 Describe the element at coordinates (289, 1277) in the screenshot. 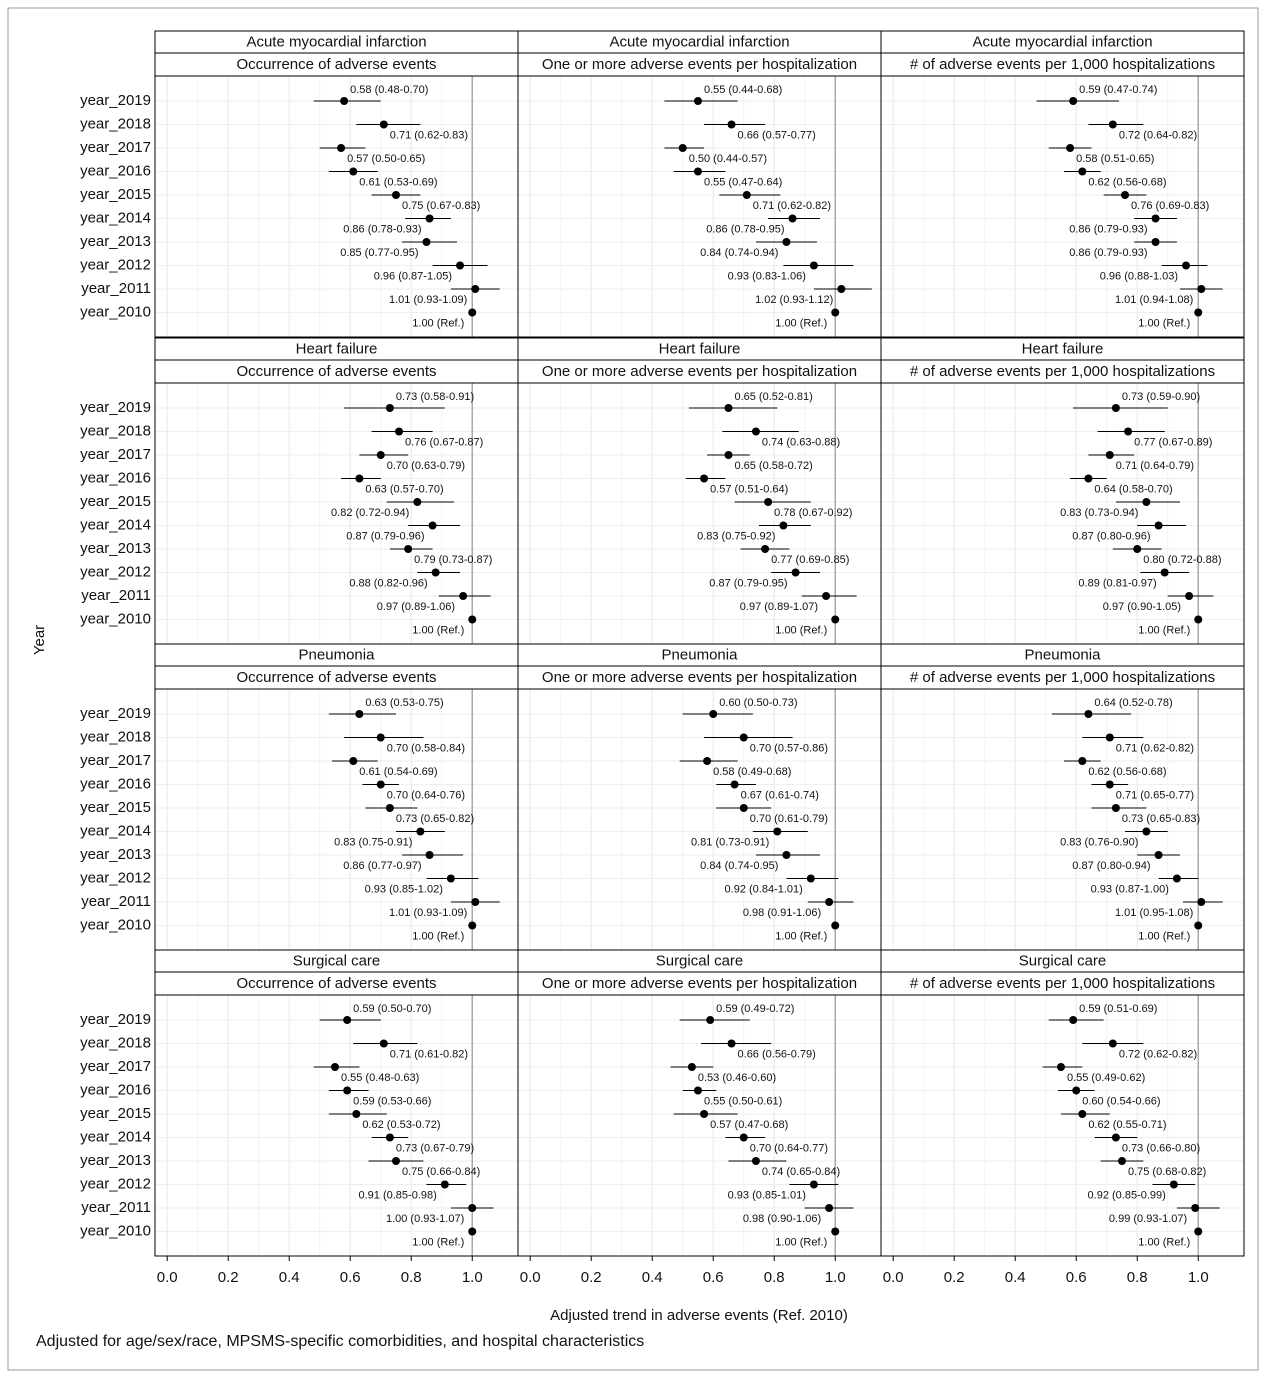

I see `x-tick-label: 0.4` at that location.